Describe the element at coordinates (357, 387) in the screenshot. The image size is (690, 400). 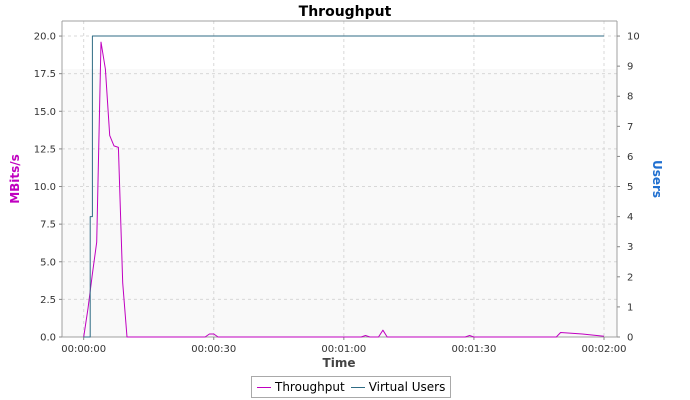
I see `legend-swatch-virtual-users` at that location.